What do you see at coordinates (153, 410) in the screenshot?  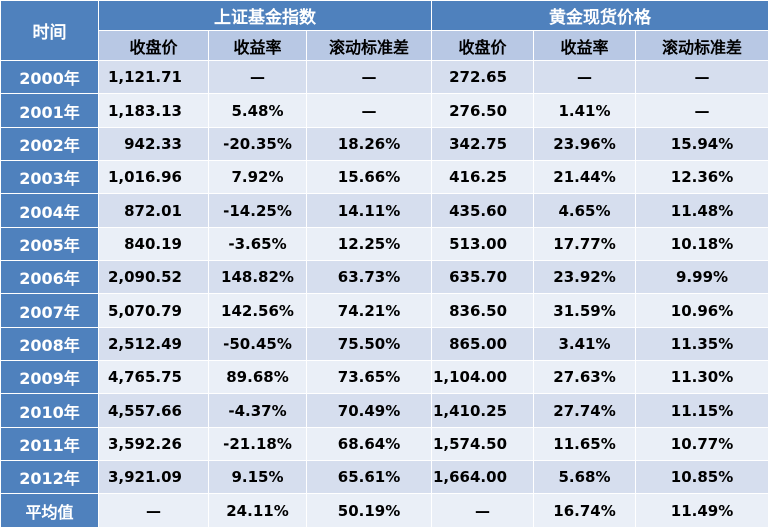 I see `cell-a-close: 4,557.66` at bounding box center [153, 410].